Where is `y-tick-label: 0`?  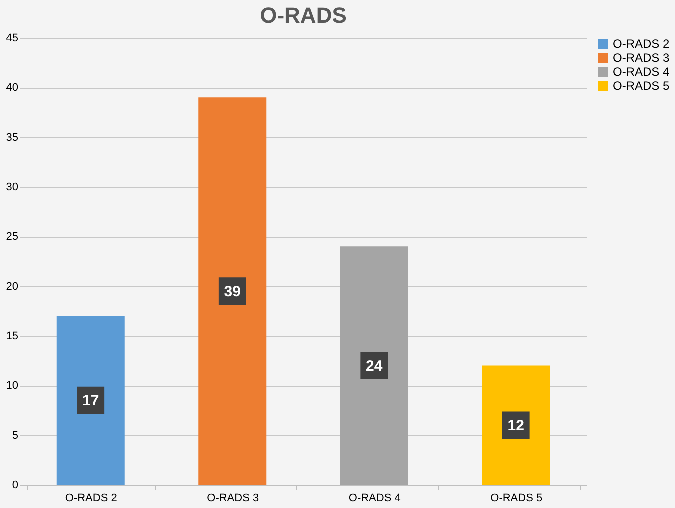 y-tick-label: 0 is located at coordinates (15, 486).